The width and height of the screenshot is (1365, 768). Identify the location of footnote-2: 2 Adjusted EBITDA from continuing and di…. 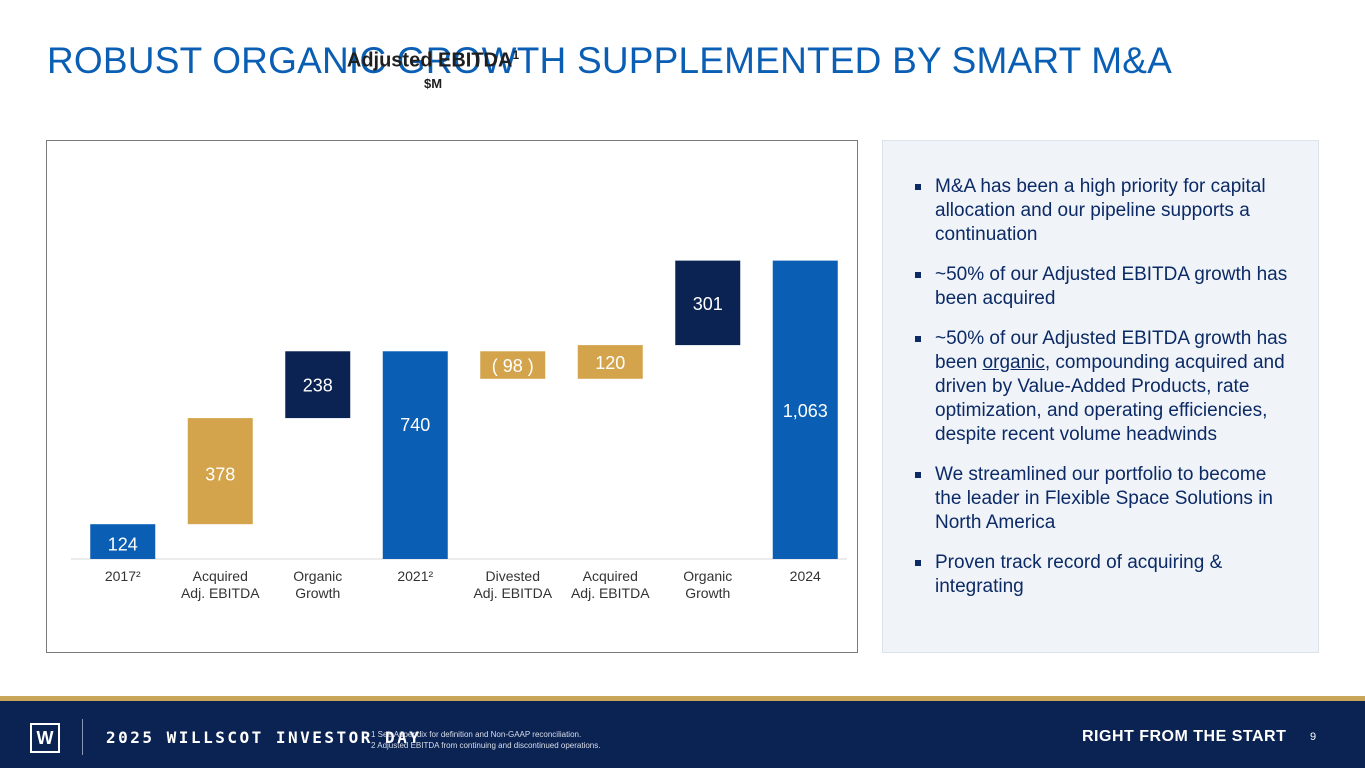
(486, 745).